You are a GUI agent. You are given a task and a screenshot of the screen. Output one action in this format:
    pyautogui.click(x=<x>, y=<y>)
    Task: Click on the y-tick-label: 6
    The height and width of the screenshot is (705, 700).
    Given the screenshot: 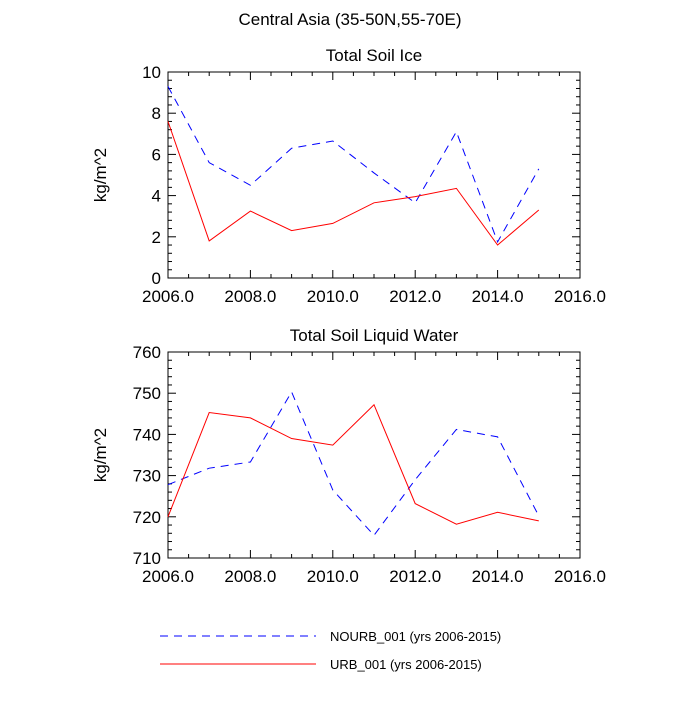 What is the action you would take?
    pyautogui.click(x=156, y=154)
    